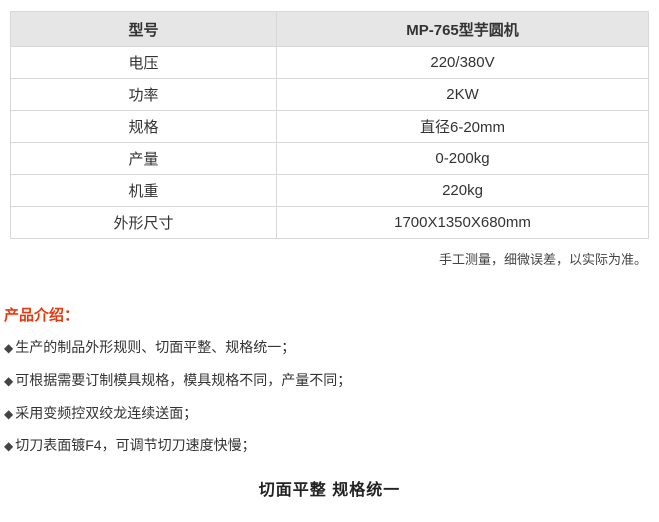 The height and width of the screenshot is (522, 659). What do you see at coordinates (143, 190) in the screenshot?
I see `row-label: 机重` at bounding box center [143, 190].